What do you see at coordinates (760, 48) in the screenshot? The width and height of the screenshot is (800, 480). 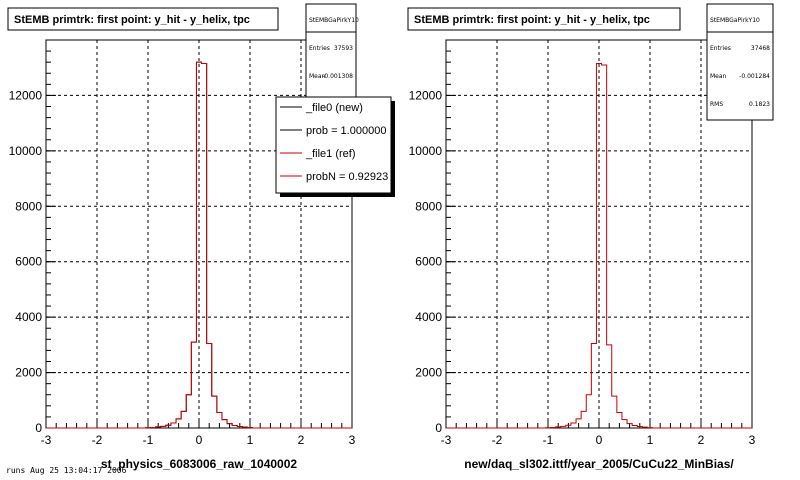 I see `stats-value: 37468` at bounding box center [760, 48].